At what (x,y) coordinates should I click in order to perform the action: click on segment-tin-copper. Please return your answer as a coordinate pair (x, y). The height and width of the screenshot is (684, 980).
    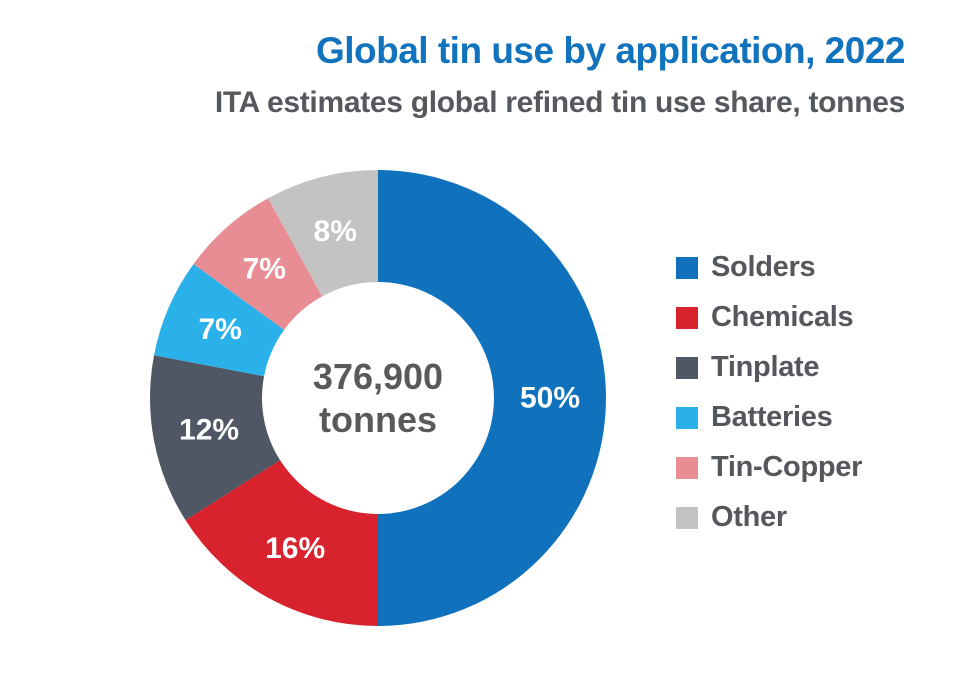
    Looking at the image, I should click on (258, 264).